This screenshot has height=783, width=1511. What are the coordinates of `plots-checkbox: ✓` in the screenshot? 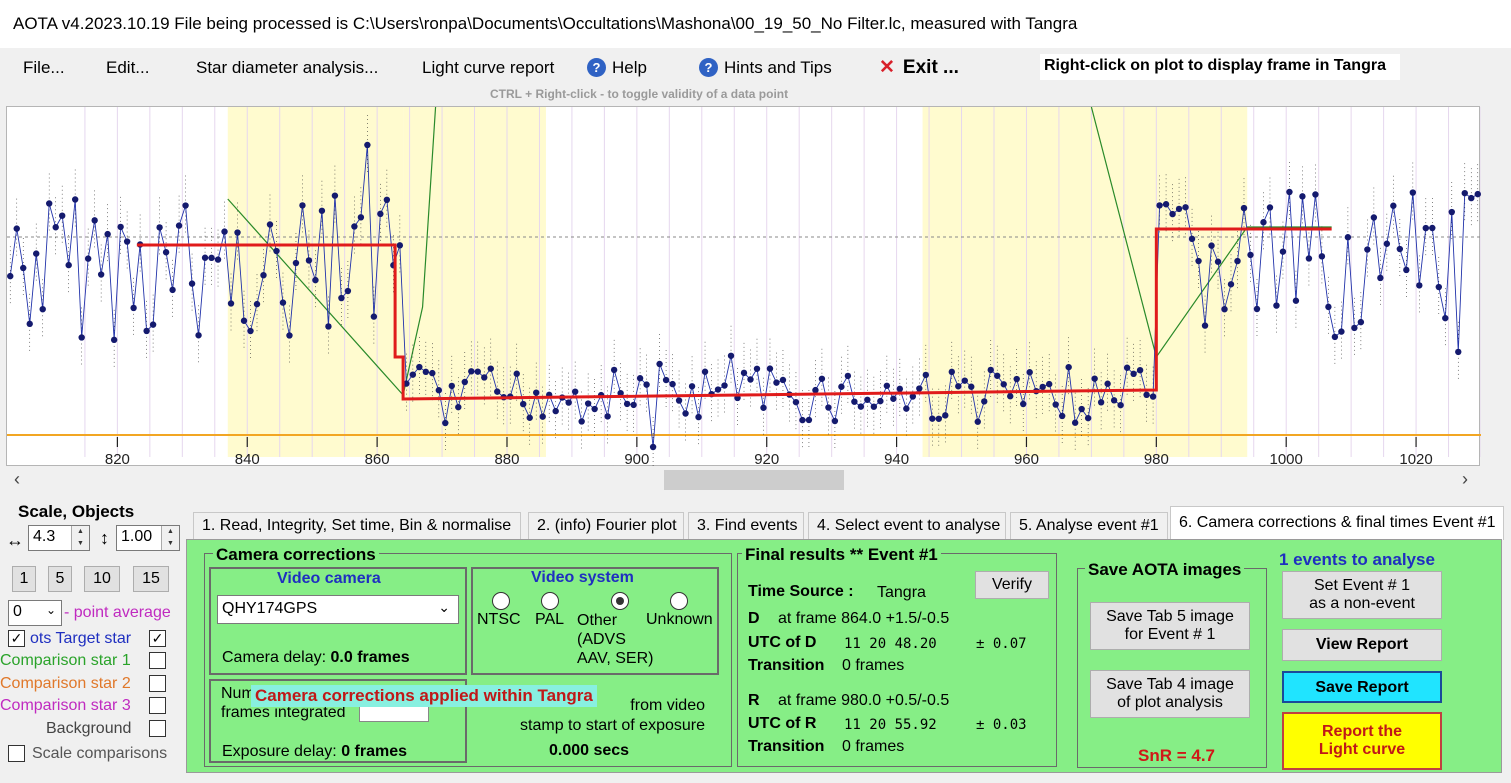 It's located at (16, 638).